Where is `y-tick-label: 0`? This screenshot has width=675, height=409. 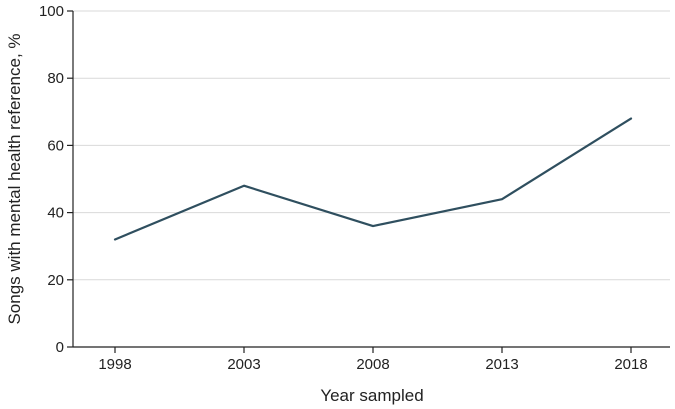
y-tick-label: 0 is located at coordinates (60, 347).